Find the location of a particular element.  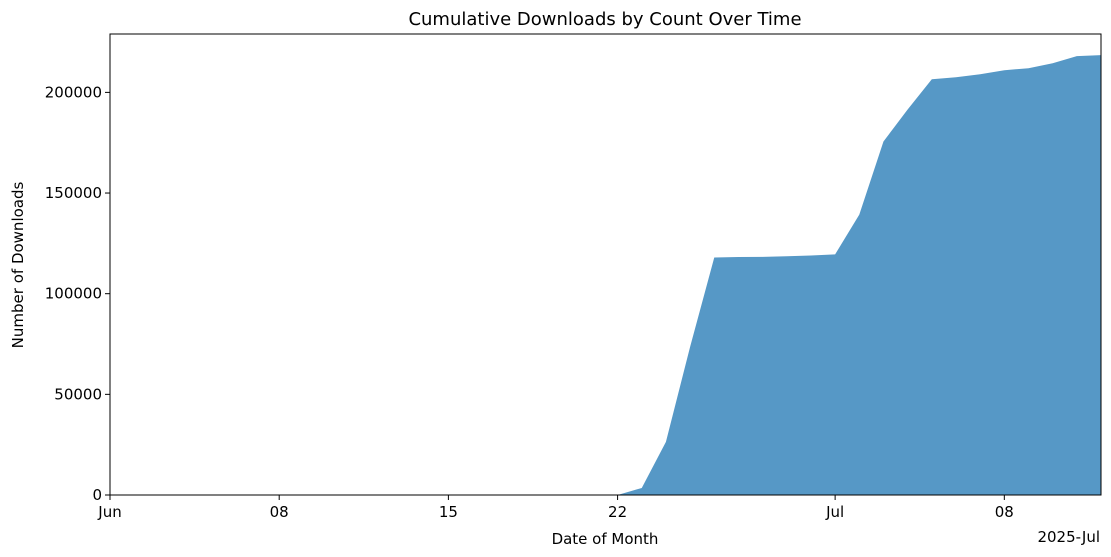

x-tick-label: 15 is located at coordinates (448, 512).